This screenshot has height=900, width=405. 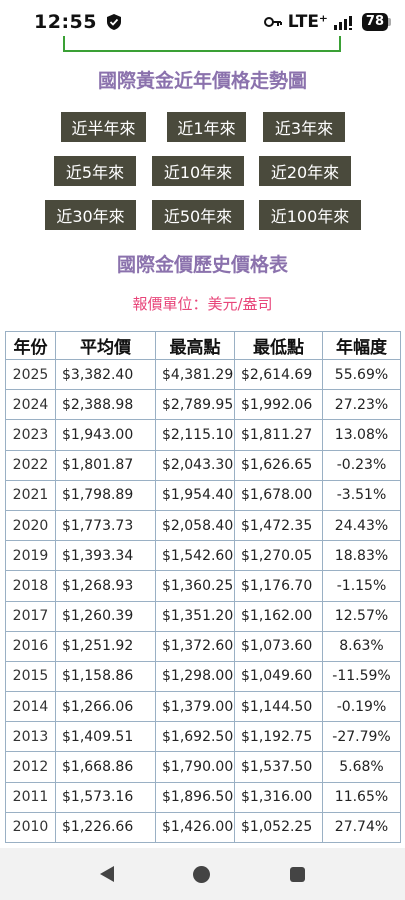 I want to click on cell-year: 2023, so click(x=30, y=435).